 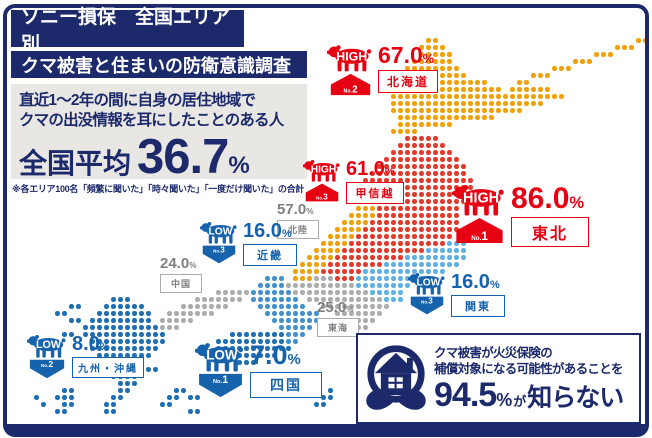 I want to click on map-dot-hokuriku, so click(x=295, y=278).